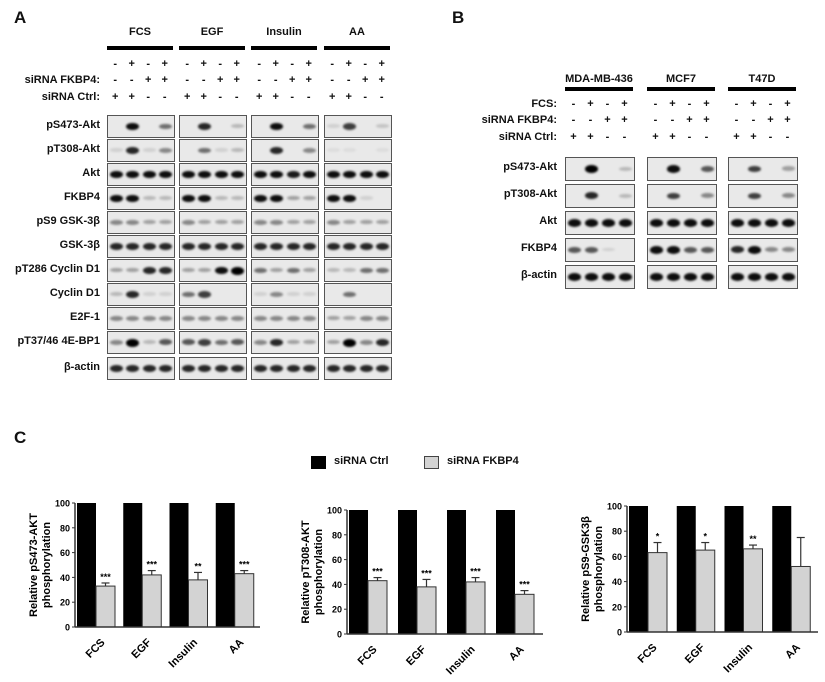  I want to click on x-tick-label: EGF, so click(416, 655).